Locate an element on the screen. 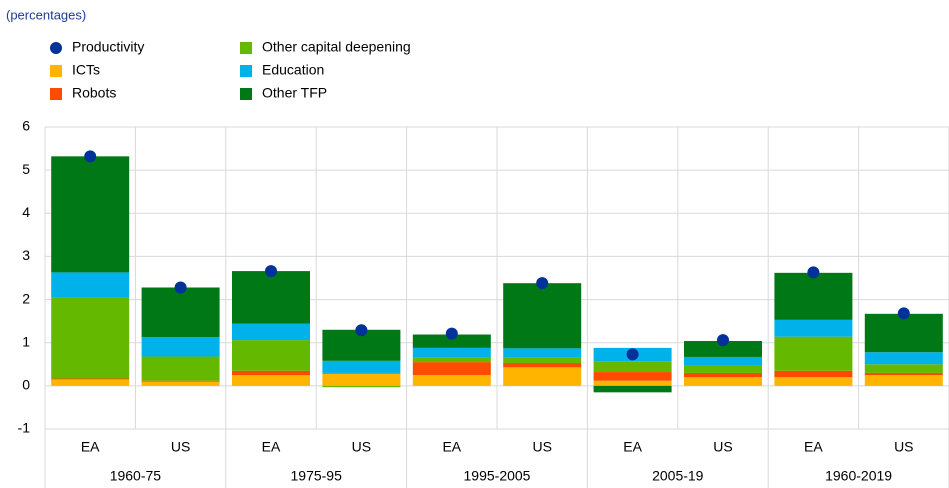  legend-label: Other capital deepening is located at coordinates (336, 47).